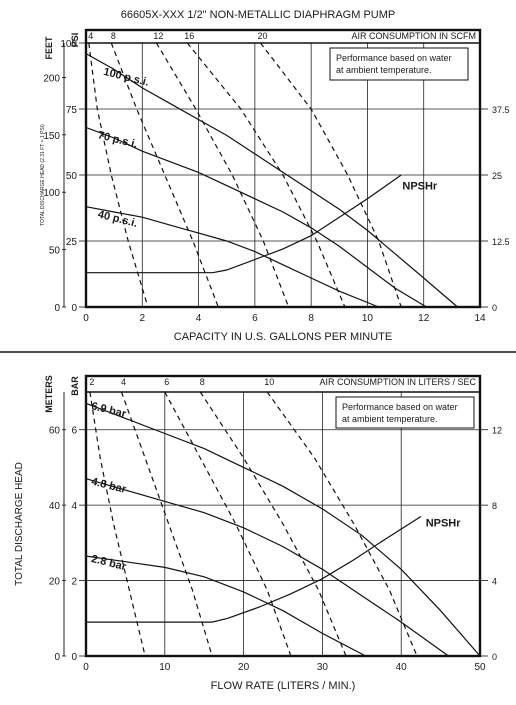  I want to click on top-right-y-tick-label: 37.5, so click(501, 110).